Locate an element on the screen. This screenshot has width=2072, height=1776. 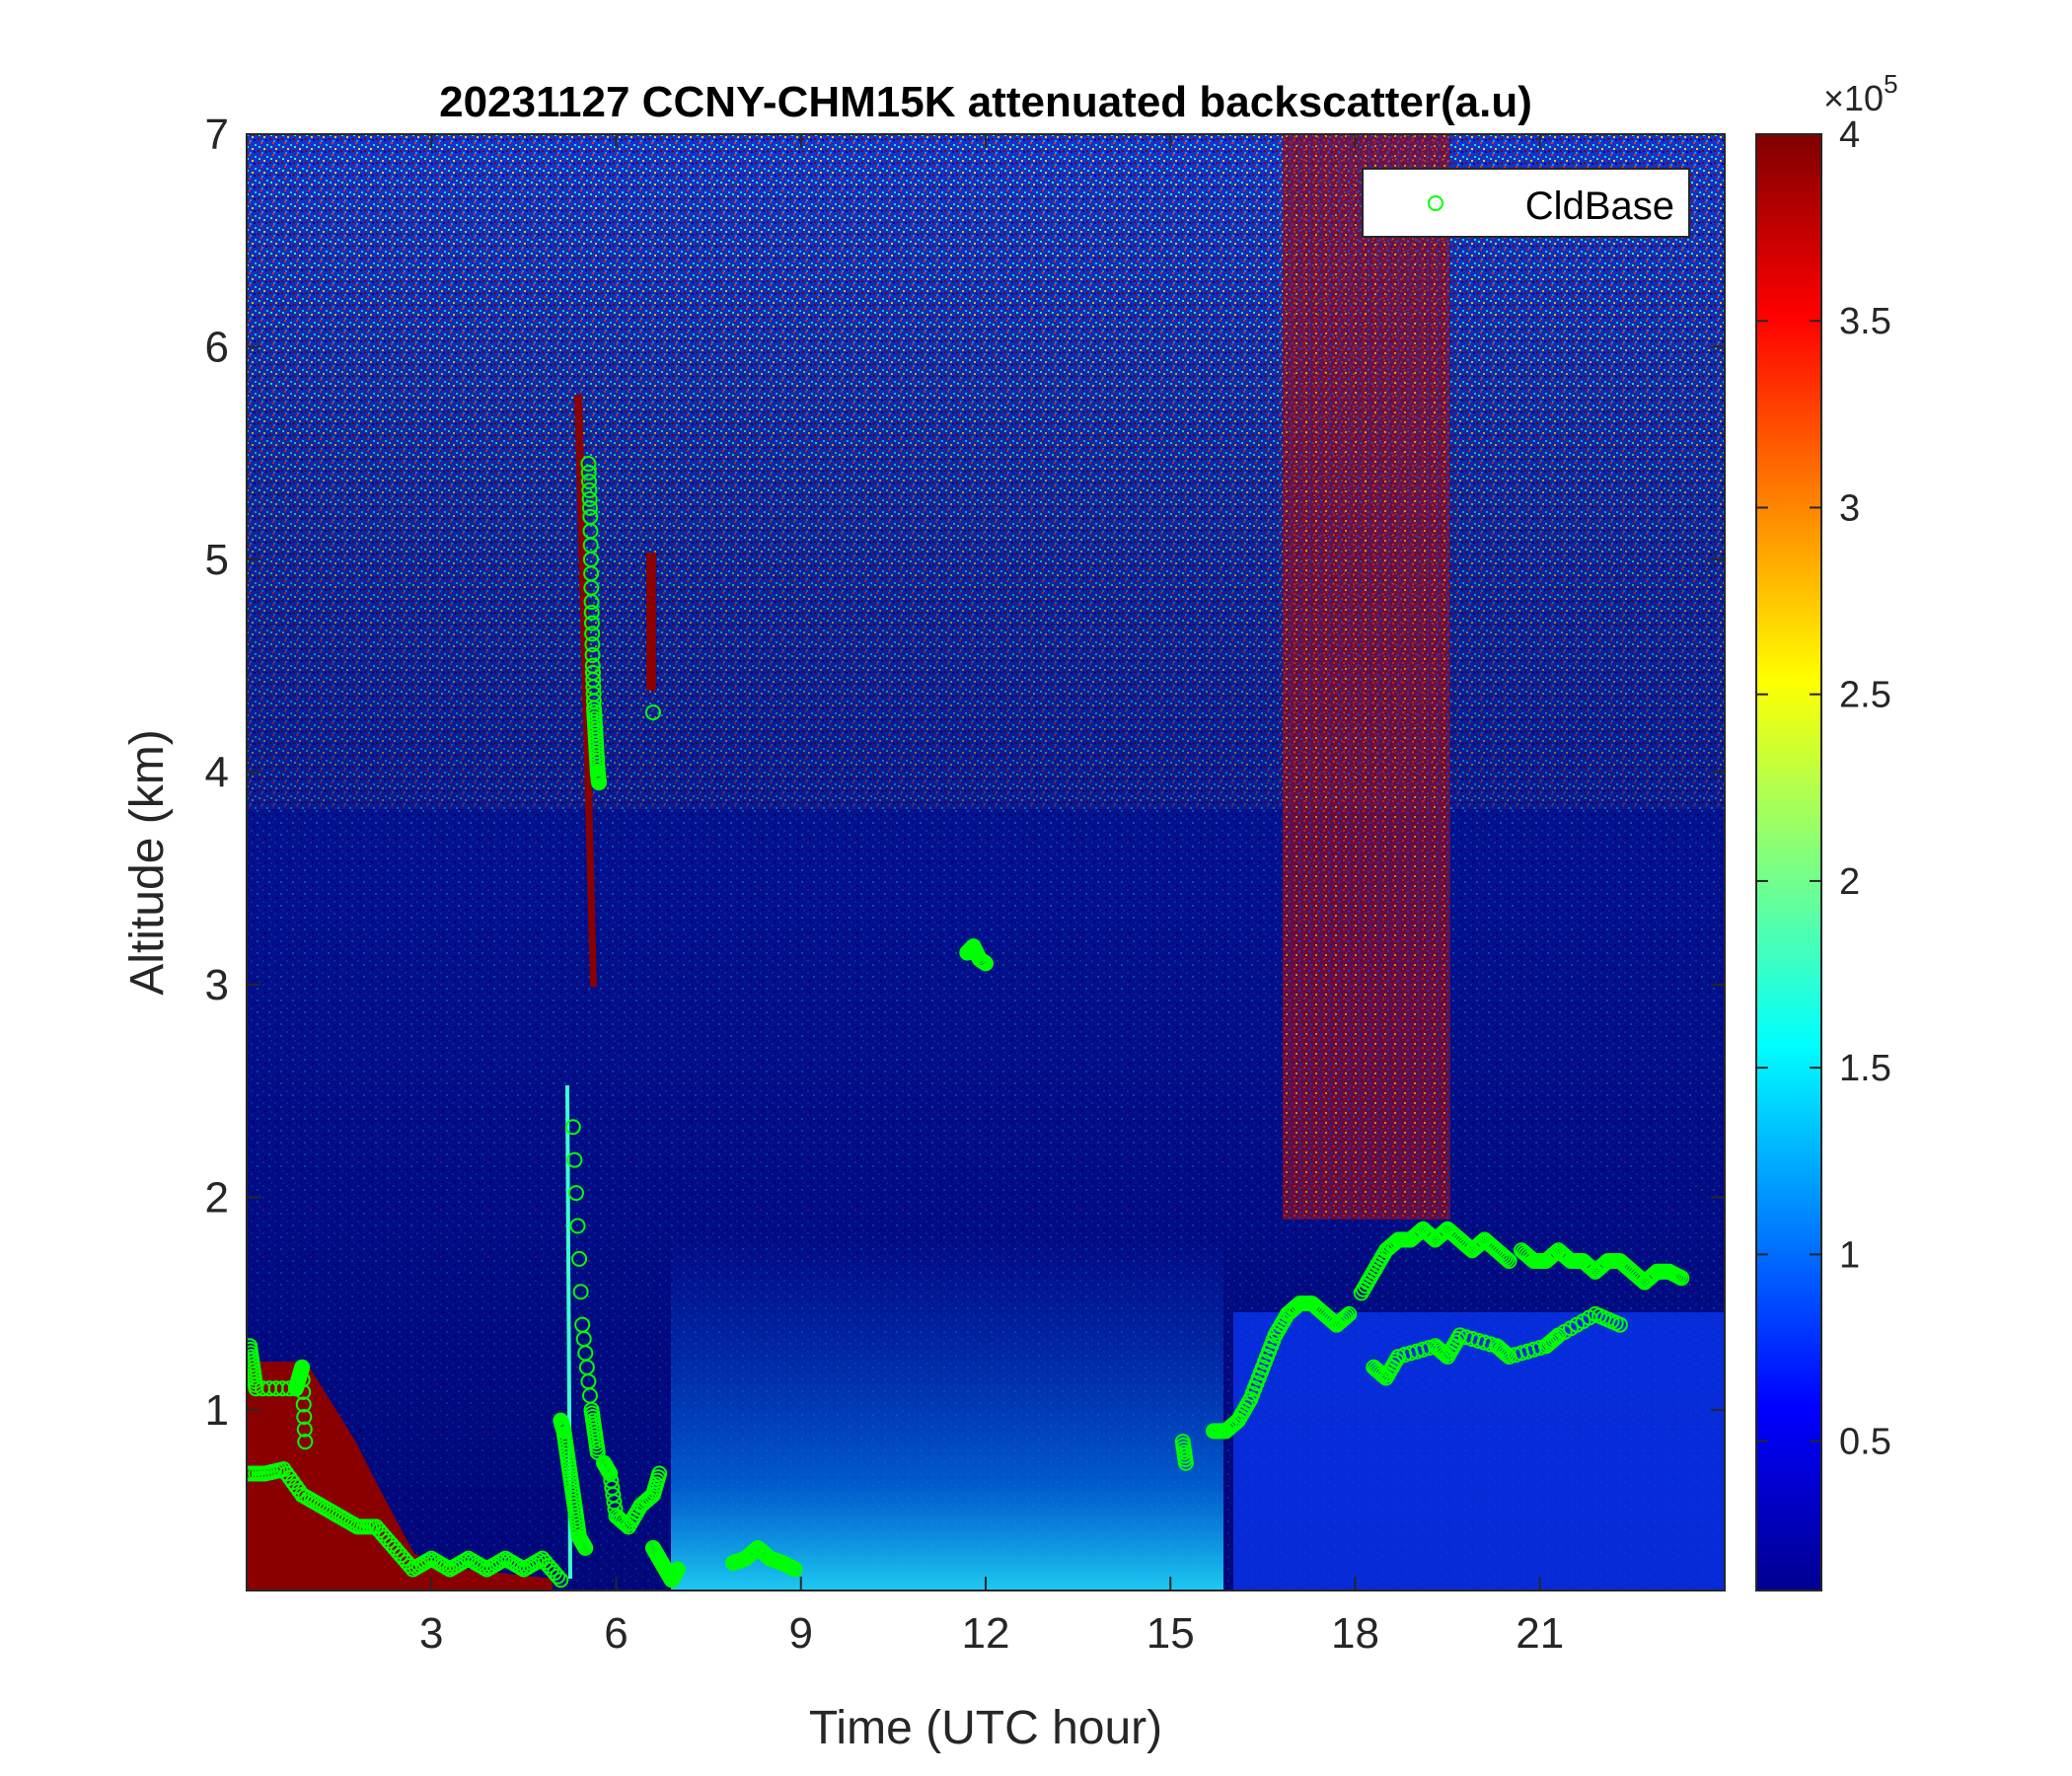
heatmap-surface-glow is located at coordinates (947, 1412).